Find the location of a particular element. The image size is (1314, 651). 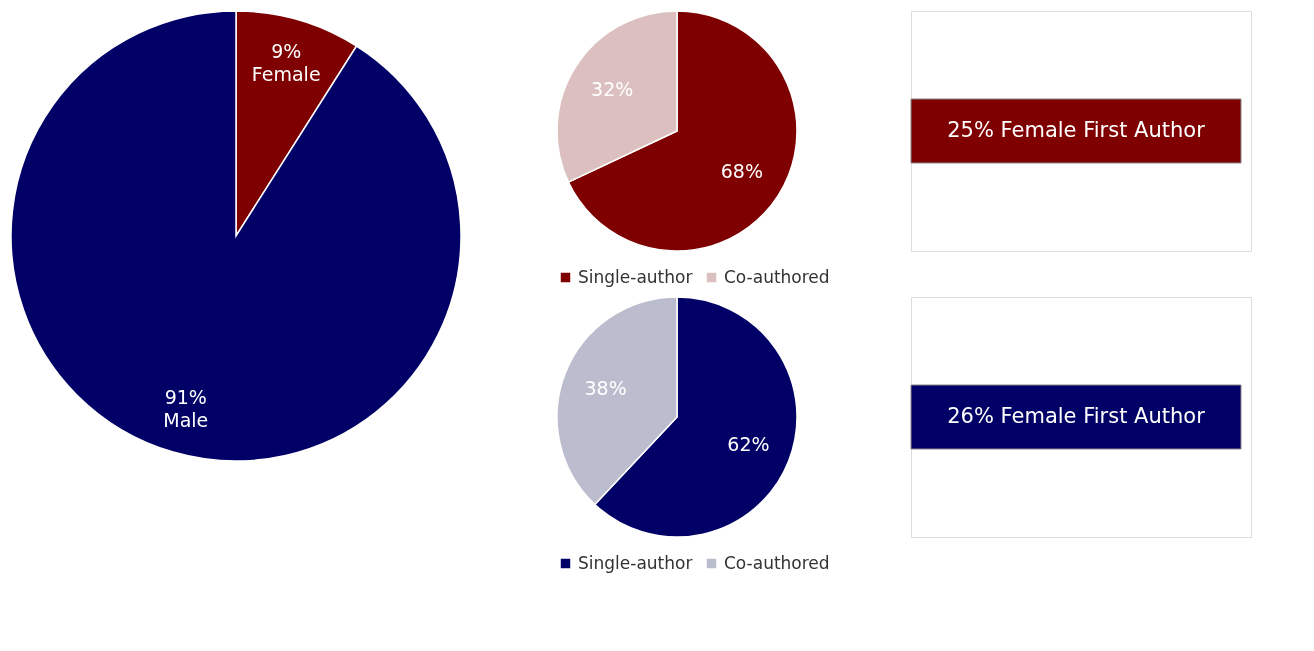

data-label: 9% is located at coordinates (286, 51).